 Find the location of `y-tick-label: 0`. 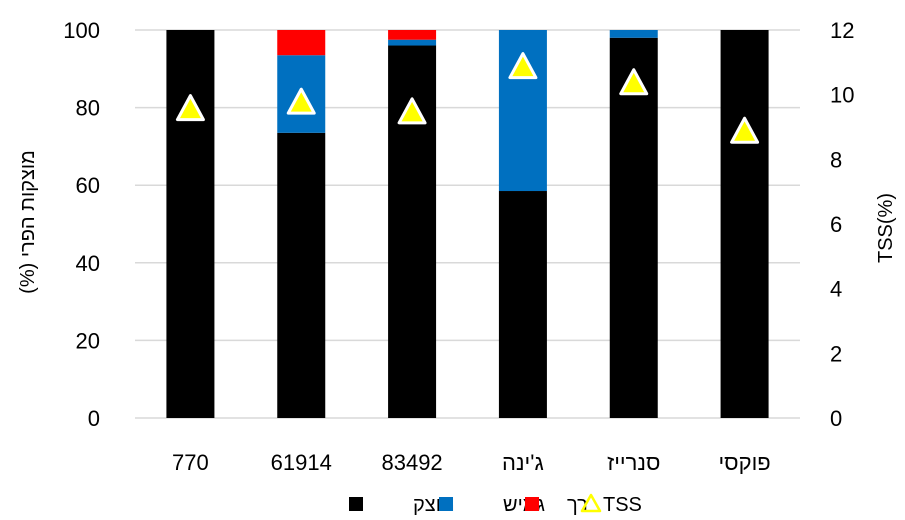

y-tick-label: 0 is located at coordinates (94, 418).